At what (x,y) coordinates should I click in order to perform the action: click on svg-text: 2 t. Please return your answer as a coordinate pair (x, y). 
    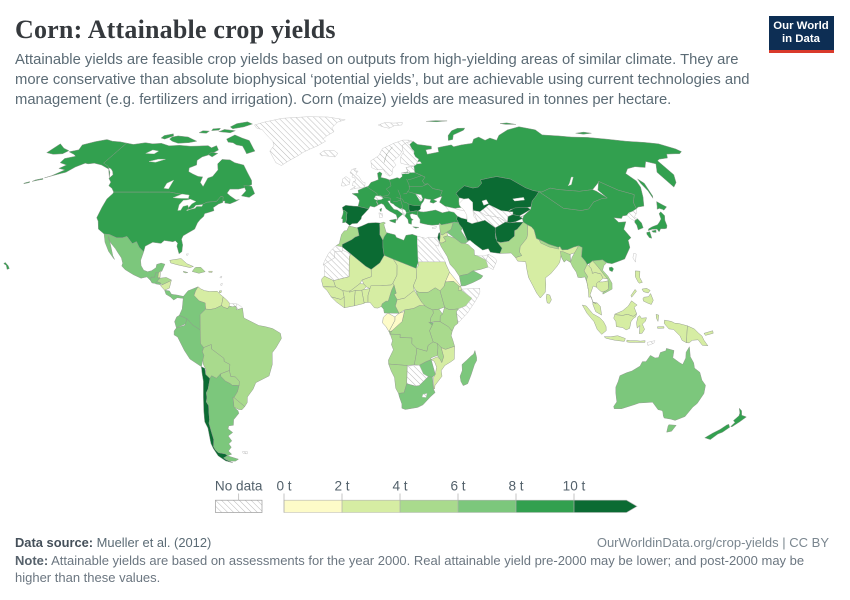
    Looking at the image, I should click on (341, 486).